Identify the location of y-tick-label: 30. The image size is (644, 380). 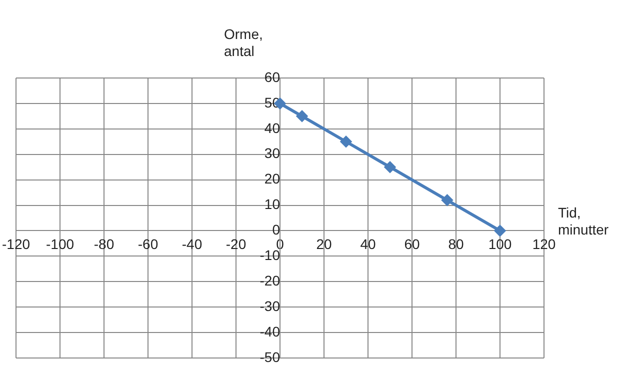
(272, 153).